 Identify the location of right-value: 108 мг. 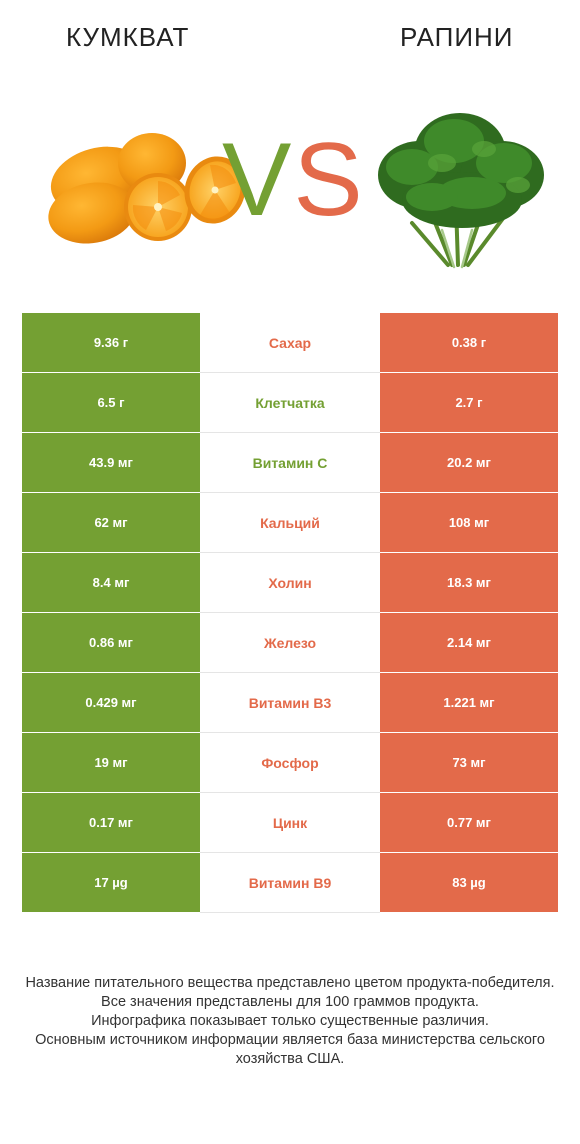
(469, 522).